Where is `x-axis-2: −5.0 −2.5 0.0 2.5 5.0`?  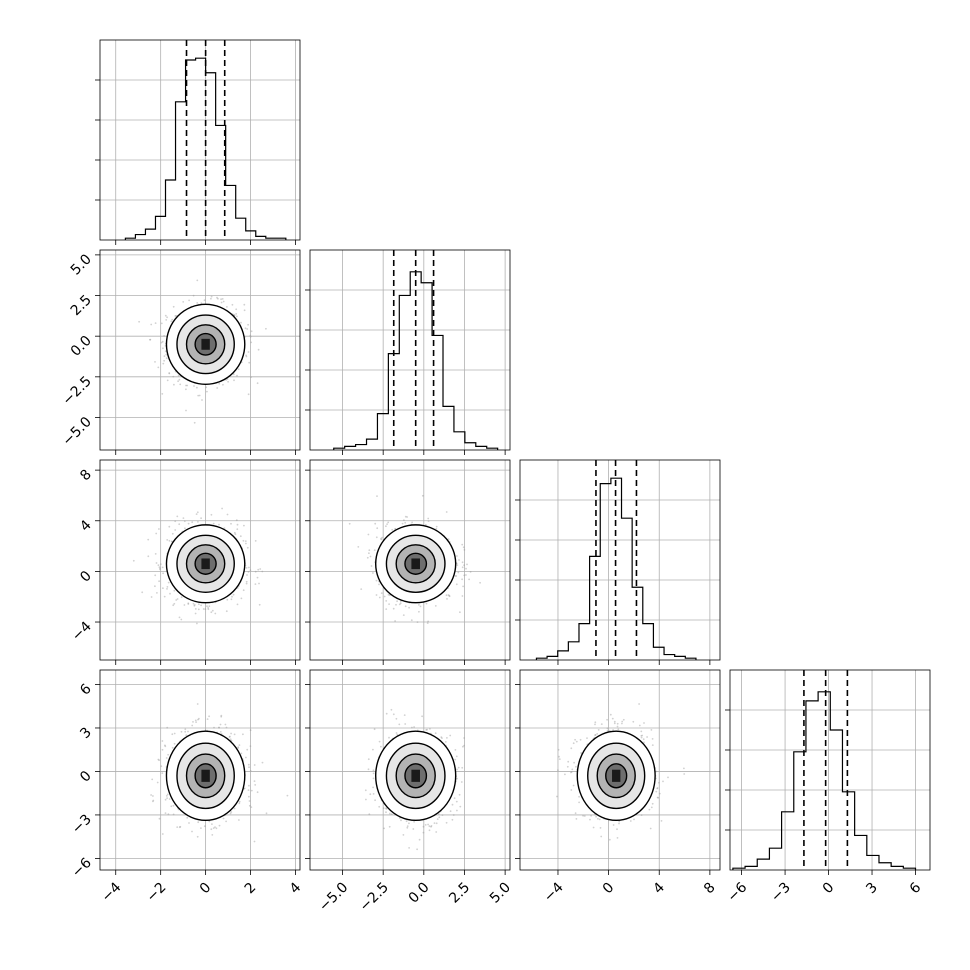 x-axis-2: −5.0 −2.5 0.0 2.5 5.0 is located at coordinates (415, 682).